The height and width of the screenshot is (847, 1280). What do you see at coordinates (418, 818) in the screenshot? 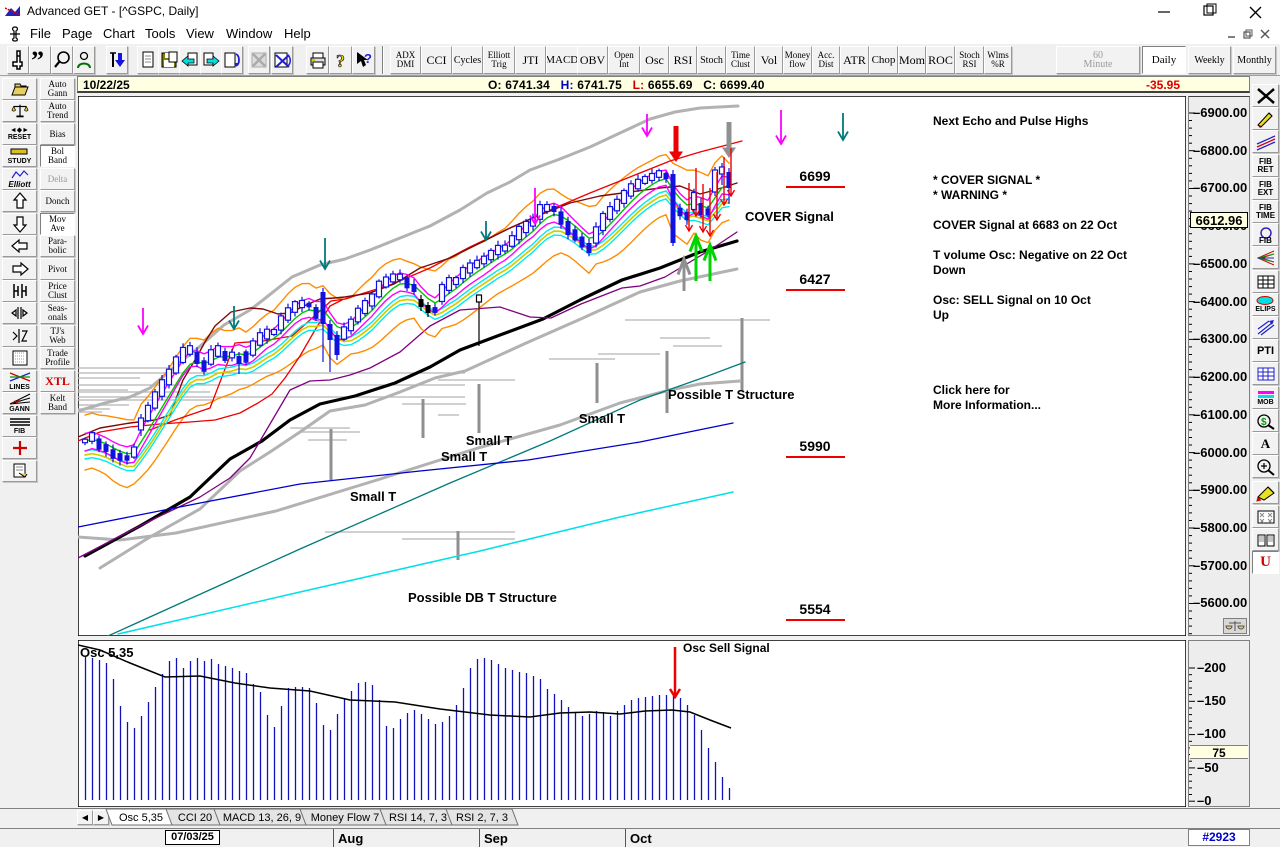
I see `svg-text: RSI 14, 7, 3` at bounding box center [418, 818].